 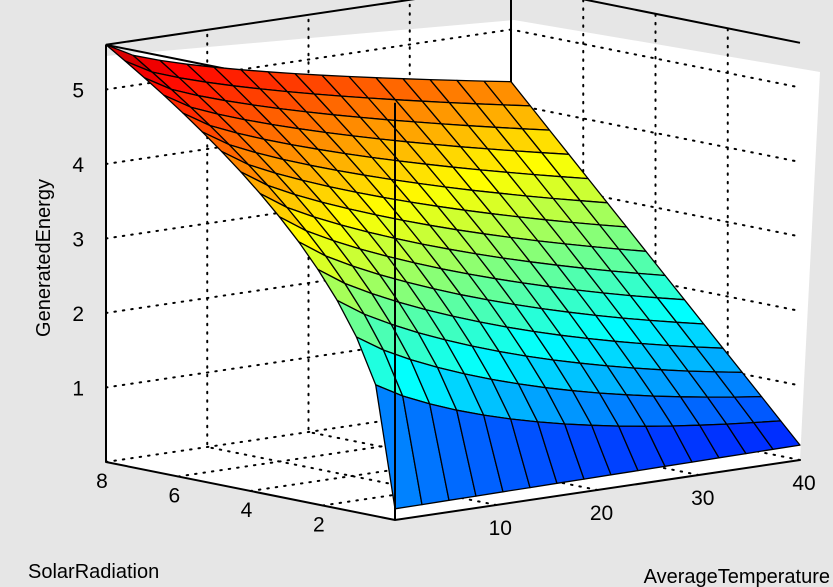 I want to click on y-tick-label: 4, so click(x=247, y=510).